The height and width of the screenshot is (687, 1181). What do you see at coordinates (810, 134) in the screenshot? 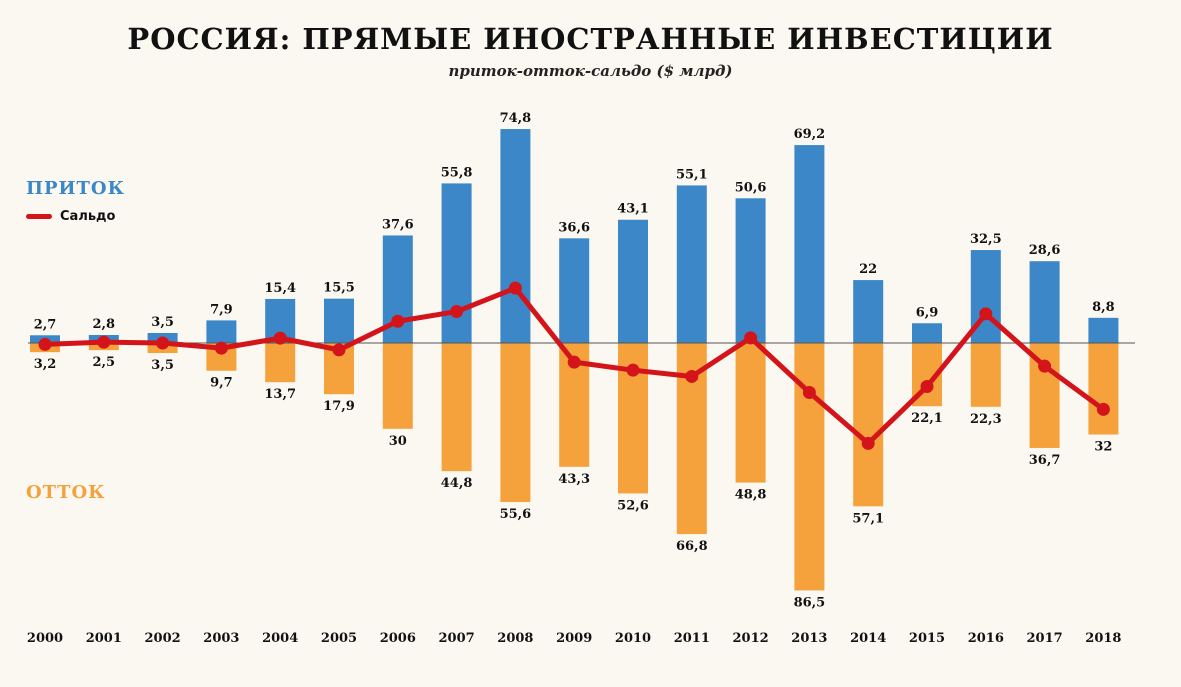
I see `inflow-label-2013: 69,2` at bounding box center [810, 134].